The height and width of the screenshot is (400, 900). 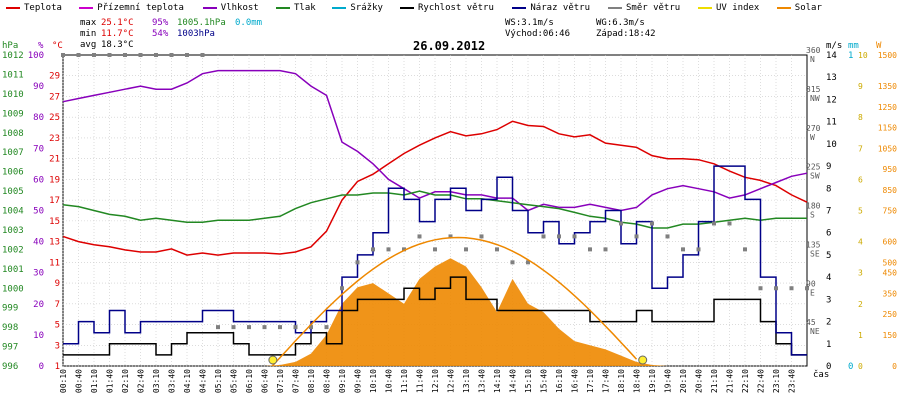 What do you see at coordinates (738, 8) in the screenshot?
I see `legend-label: UV index` at bounding box center [738, 8].